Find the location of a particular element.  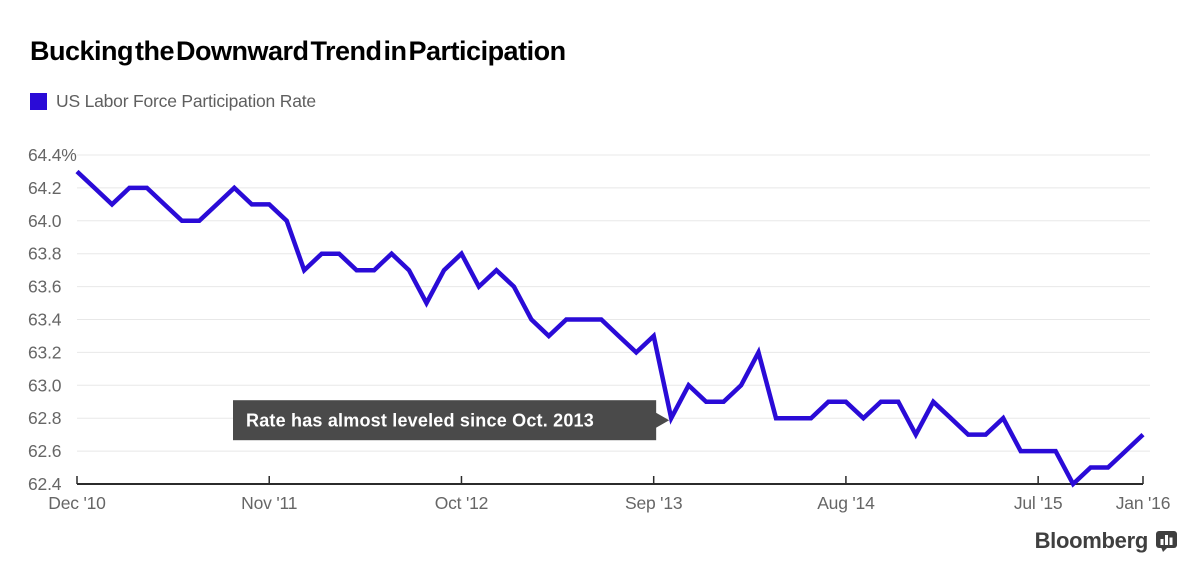

legend: US Labor Force Participation Rate is located at coordinates (173, 101).